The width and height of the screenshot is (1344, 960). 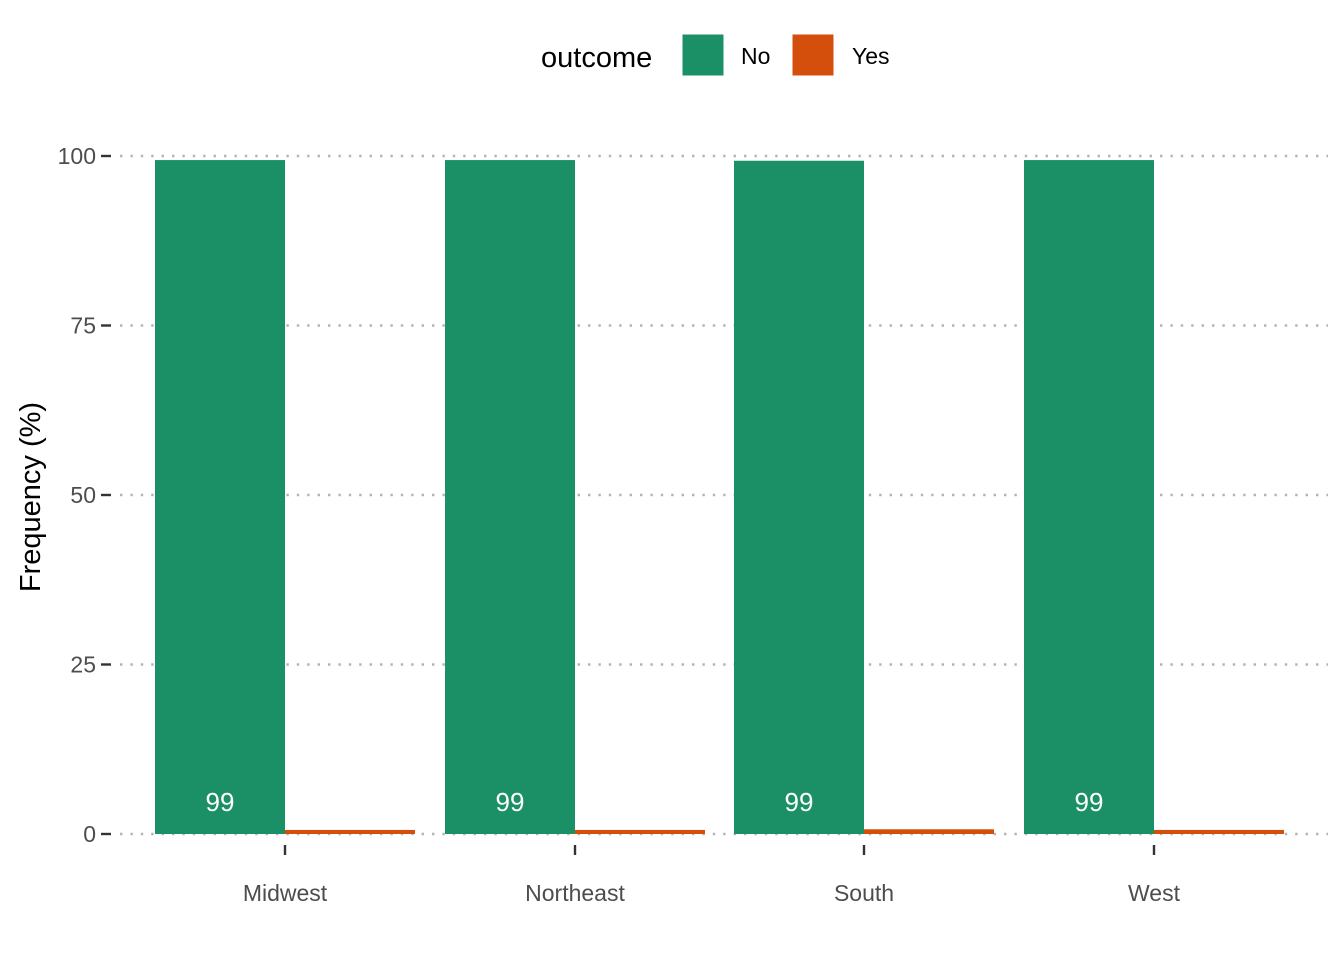 I want to click on legend: outcome No Yes, so click(x=715, y=55).